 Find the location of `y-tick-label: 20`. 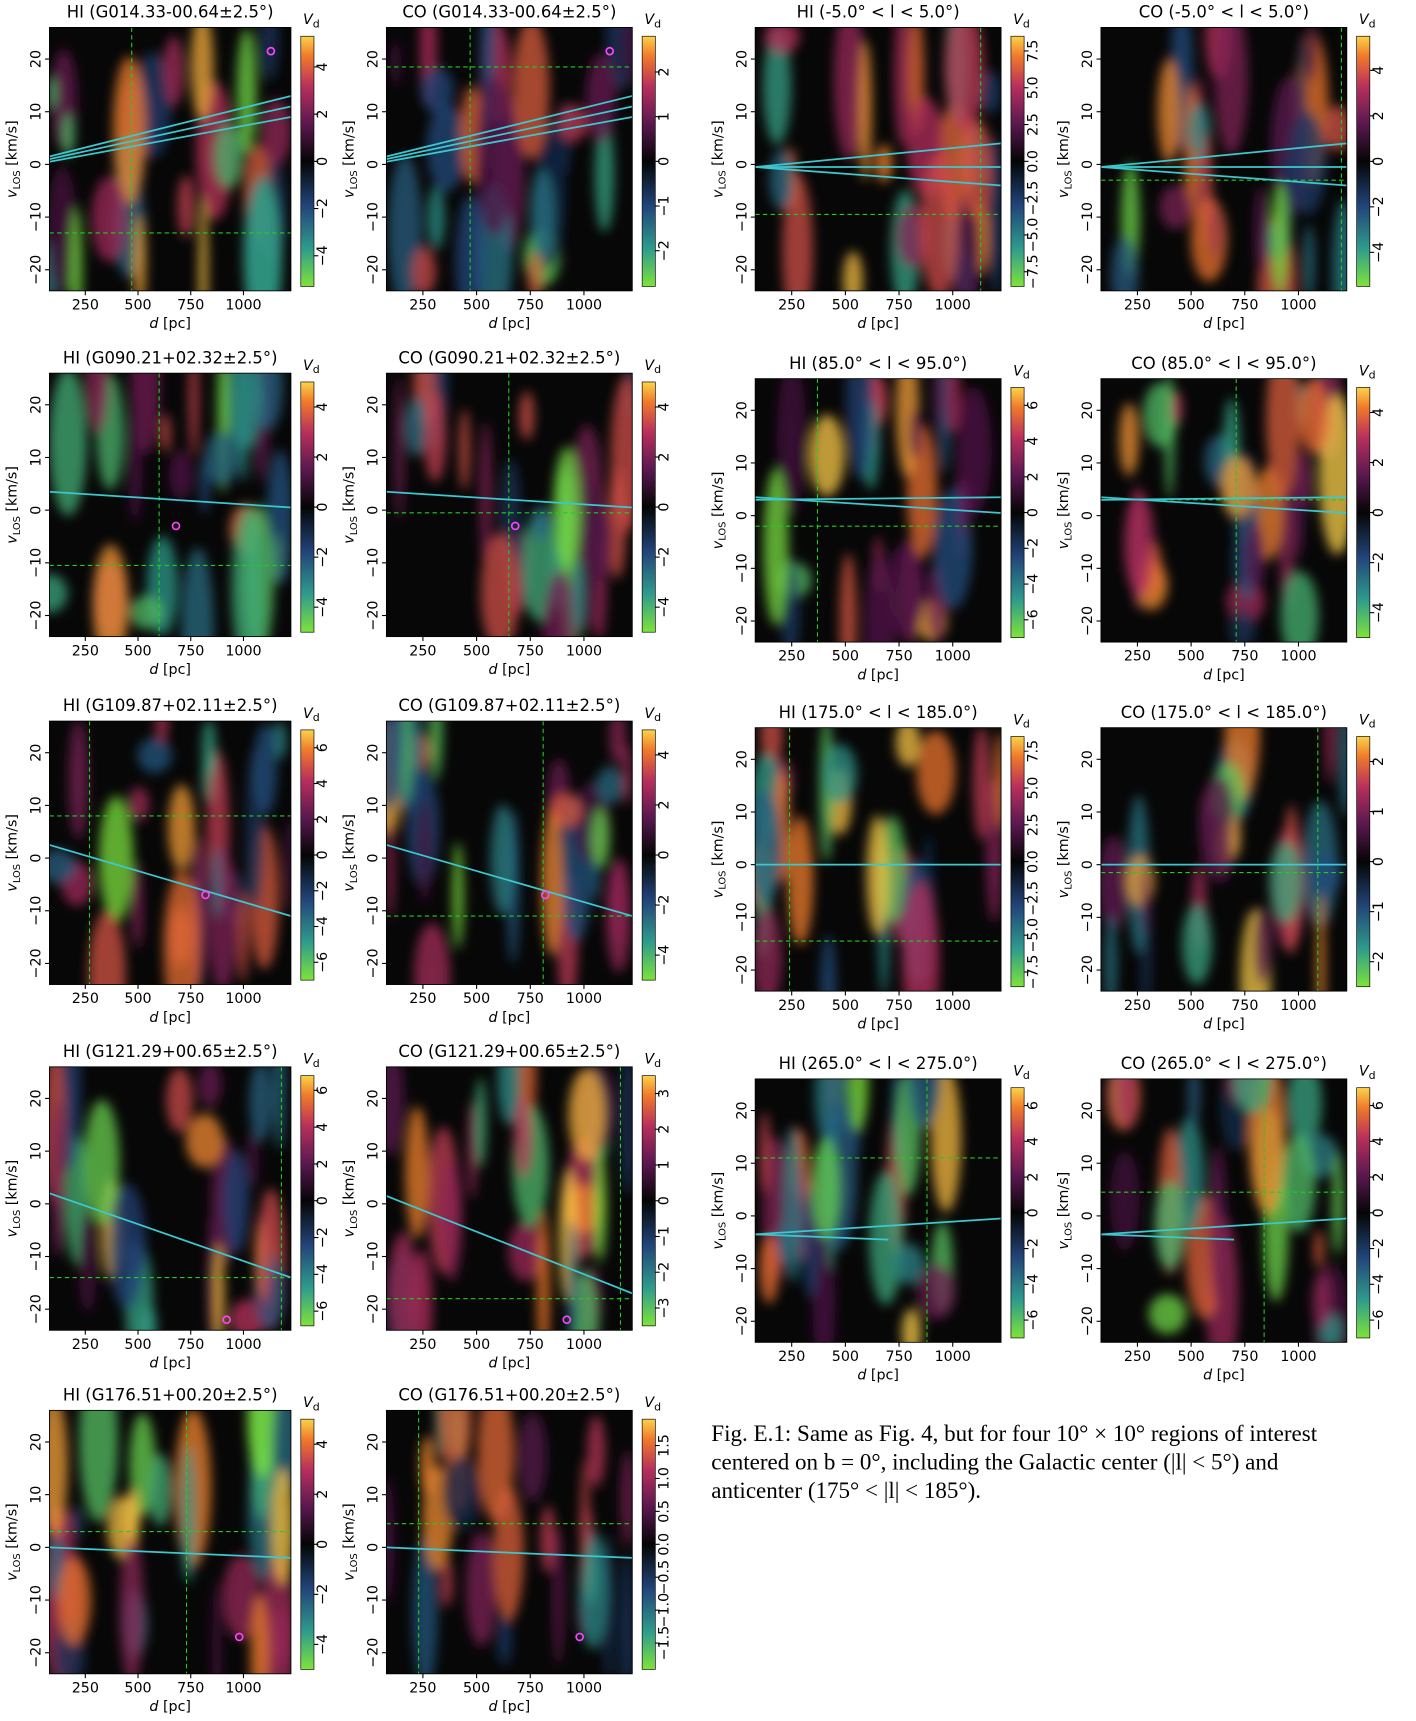

y-tick-label: 20 is located at coordinates (374, 405).